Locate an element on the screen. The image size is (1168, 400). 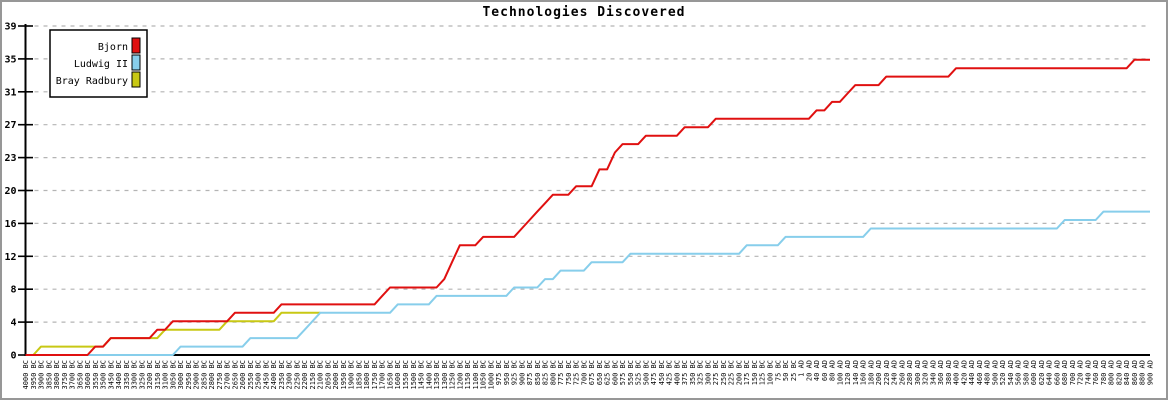
x-tick-label-880-AD: 880 AD is located at coordinates (1143, 372).